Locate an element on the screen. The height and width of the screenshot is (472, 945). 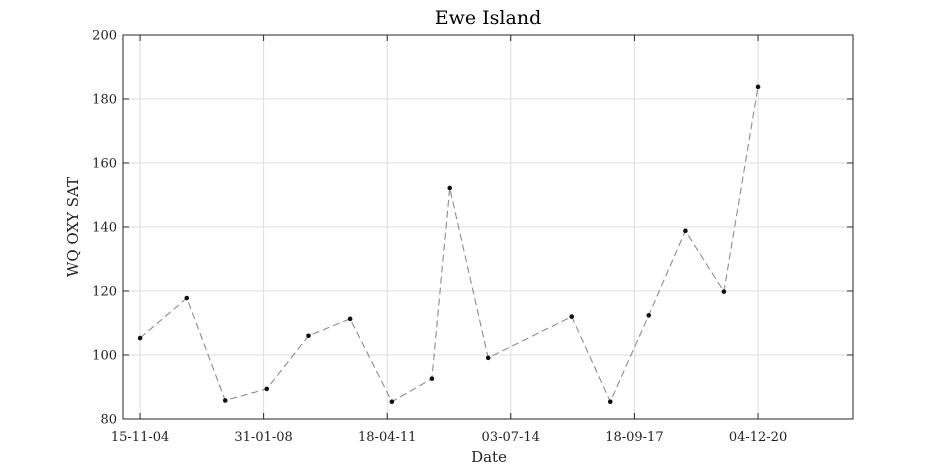
y-axis-label: WQ OXY SAT is located at coordinates (73, 227).